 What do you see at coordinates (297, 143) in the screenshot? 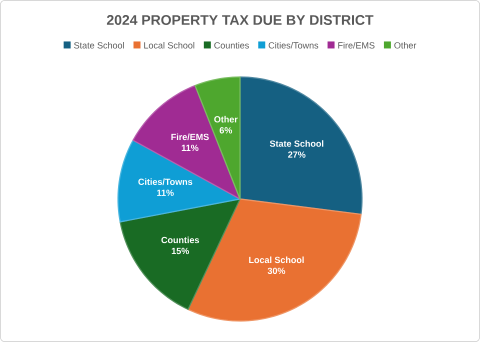
I see `slice-label: State School` at bounding box center [297, 143].